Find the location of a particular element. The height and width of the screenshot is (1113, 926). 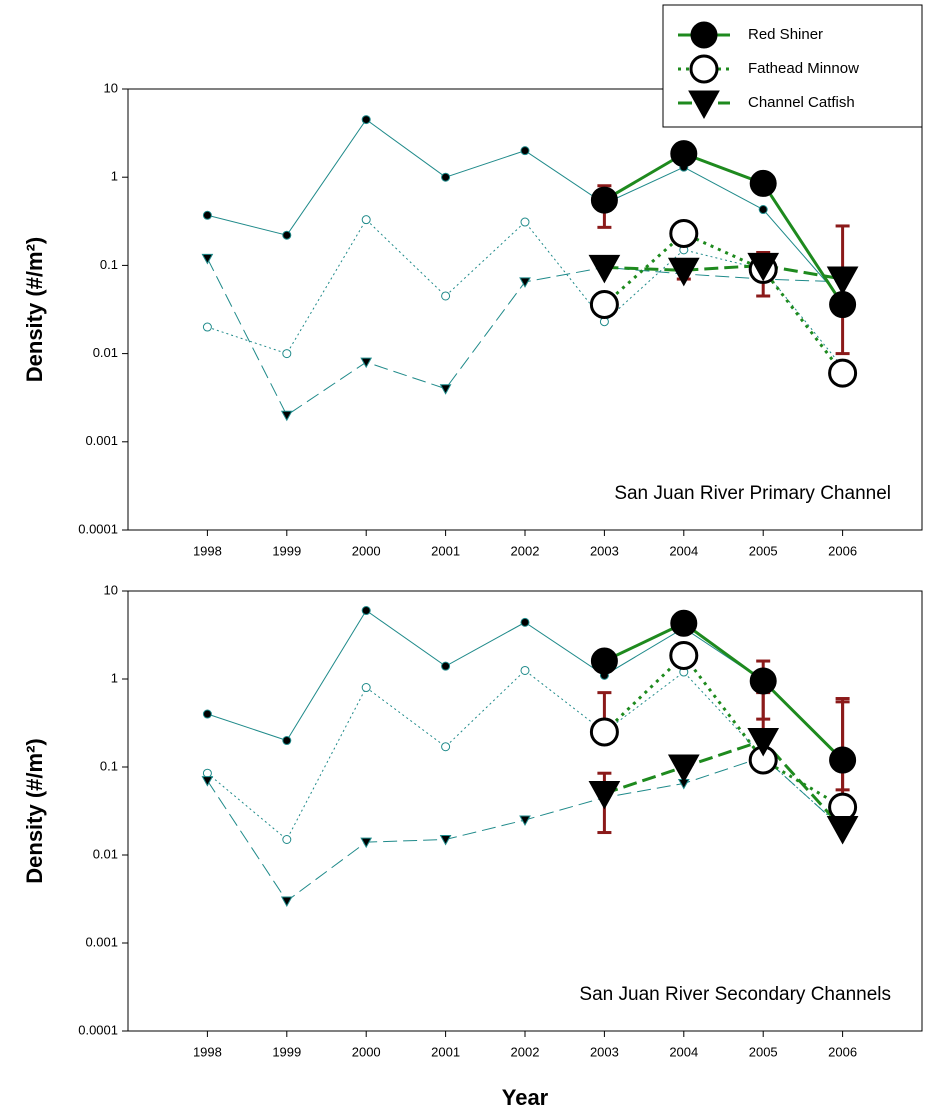

x-axis-label: Year is located at coordinates (525, 1097).